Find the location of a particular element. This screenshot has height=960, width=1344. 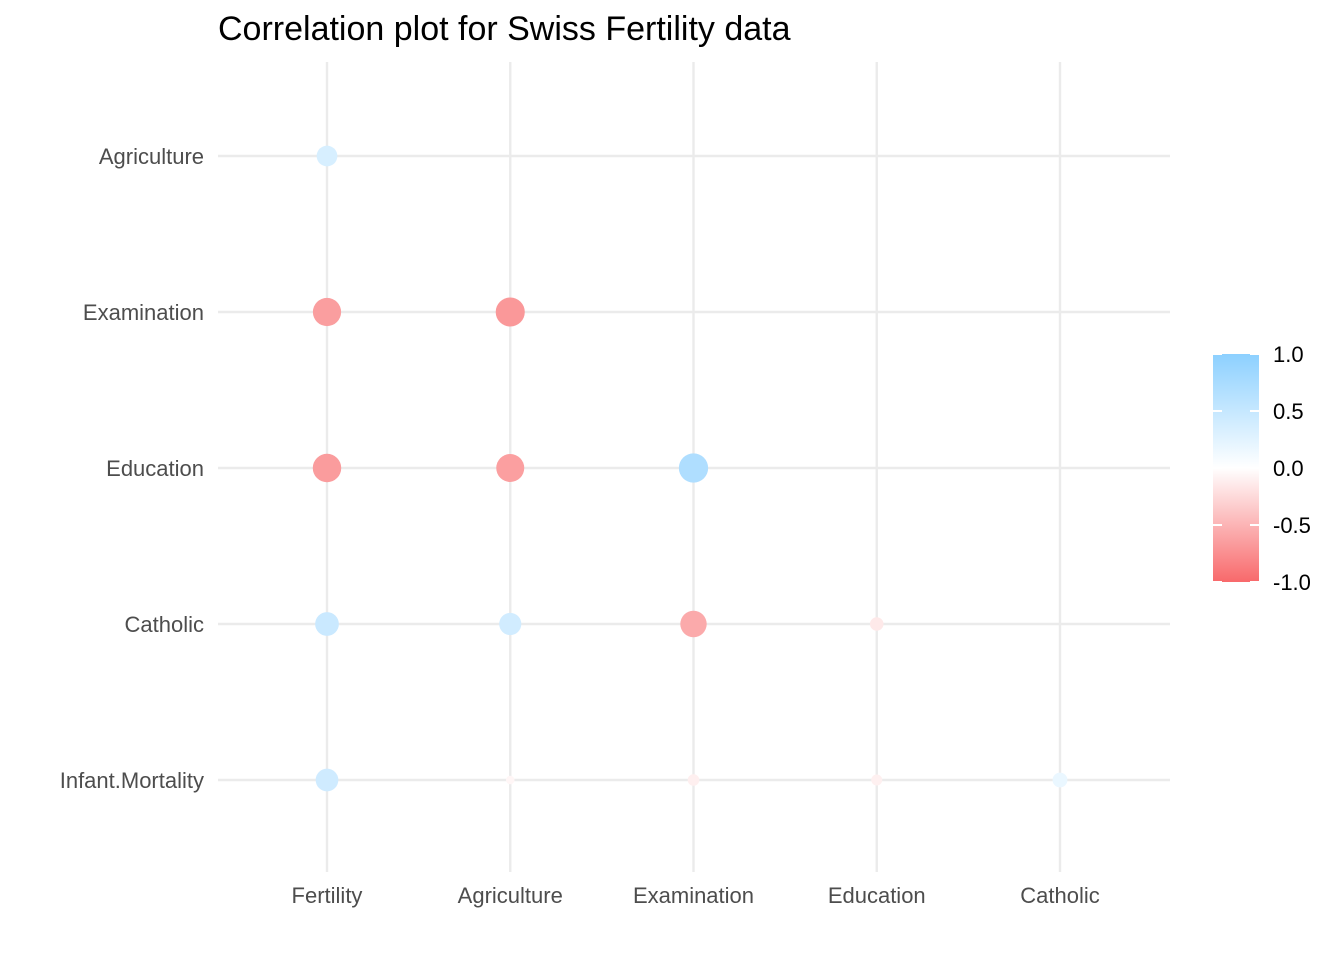

x-tick-label: Catholic is located at coordinates (1059, 895).